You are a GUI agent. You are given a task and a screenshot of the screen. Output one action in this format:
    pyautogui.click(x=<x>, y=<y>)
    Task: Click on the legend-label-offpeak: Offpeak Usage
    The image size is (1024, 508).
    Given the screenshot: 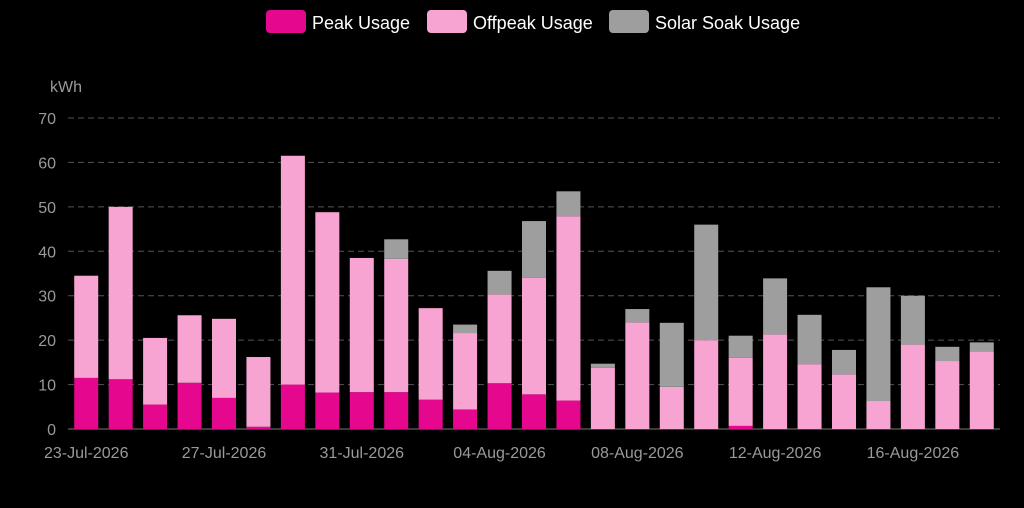 What is the action you would take?
    pyautogui.click(x=533, y=23)
    